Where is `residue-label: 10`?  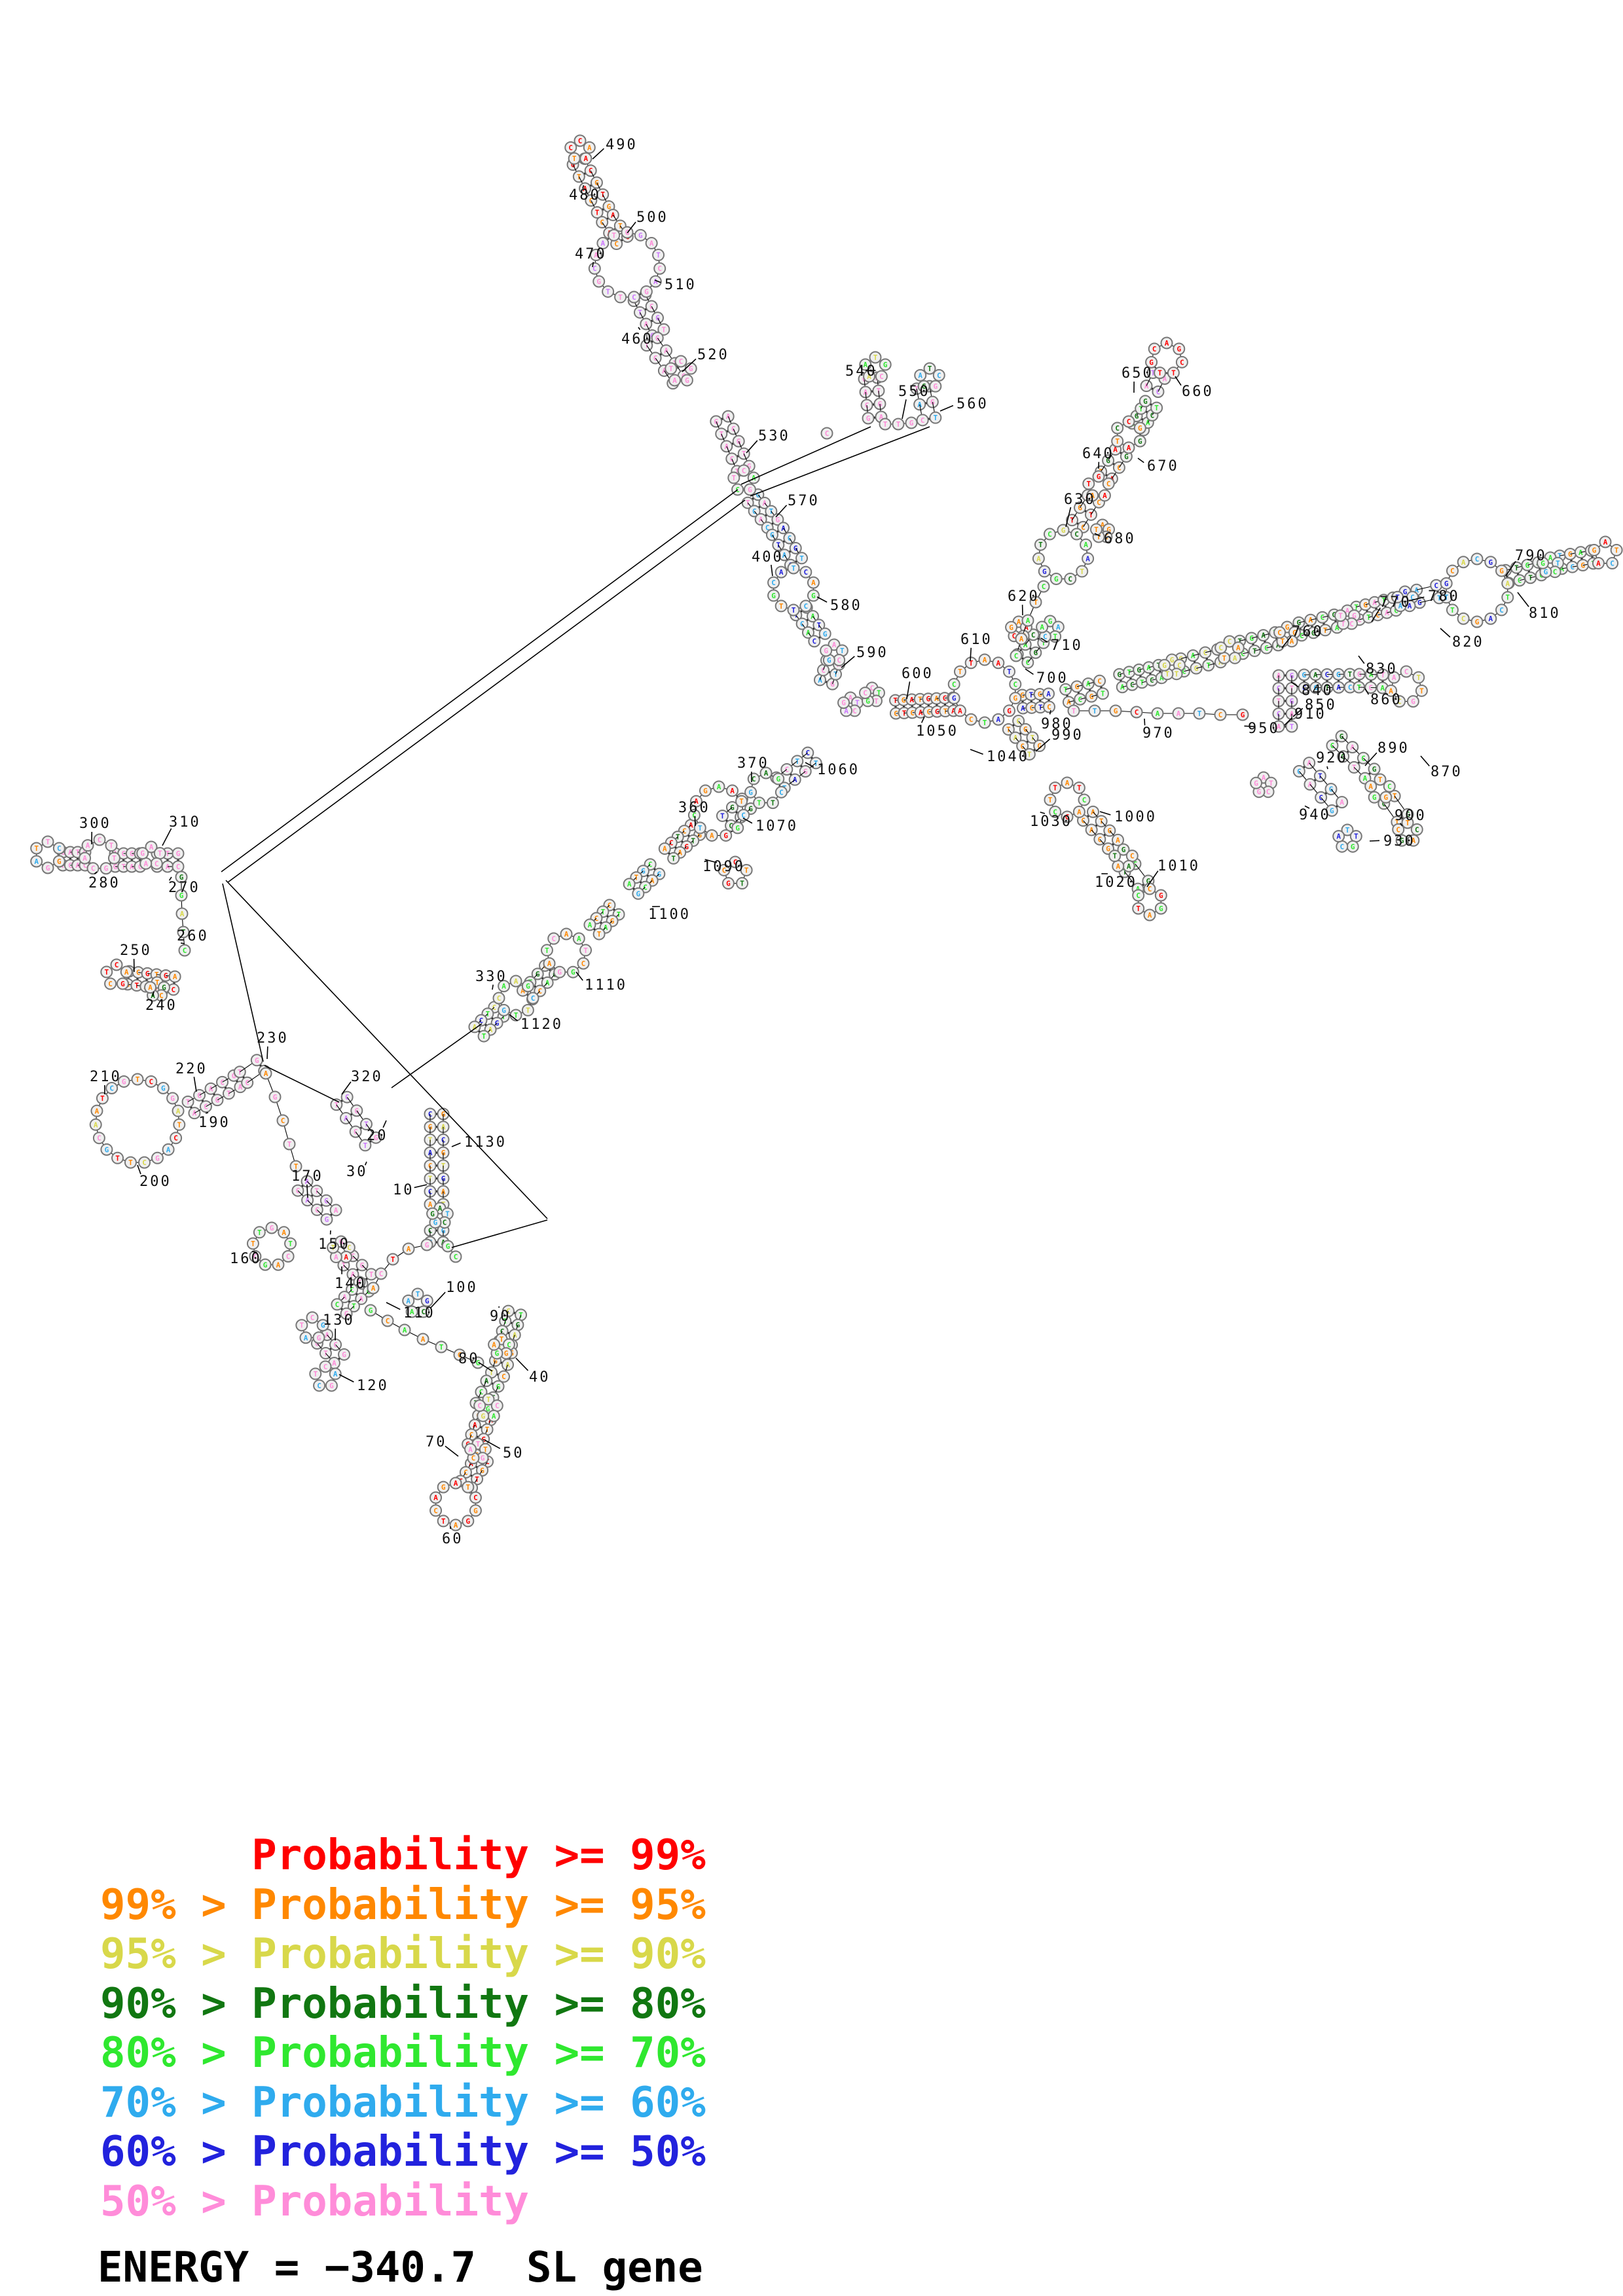 residue-label: 10 is located at coordinates (410, 1190).